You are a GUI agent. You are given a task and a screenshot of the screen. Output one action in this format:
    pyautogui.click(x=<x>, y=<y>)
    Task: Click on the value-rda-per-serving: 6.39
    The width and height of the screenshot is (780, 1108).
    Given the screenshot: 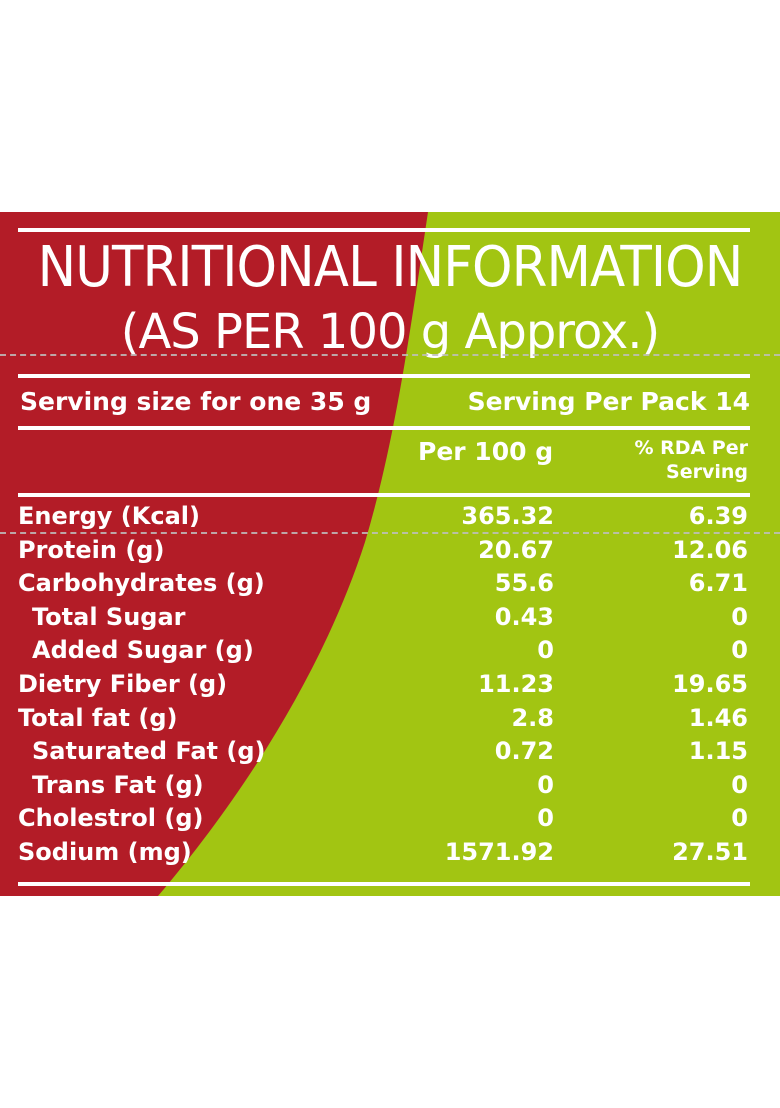 What is the action you would take?
    pyautogui.click(x=718, y=516)
    